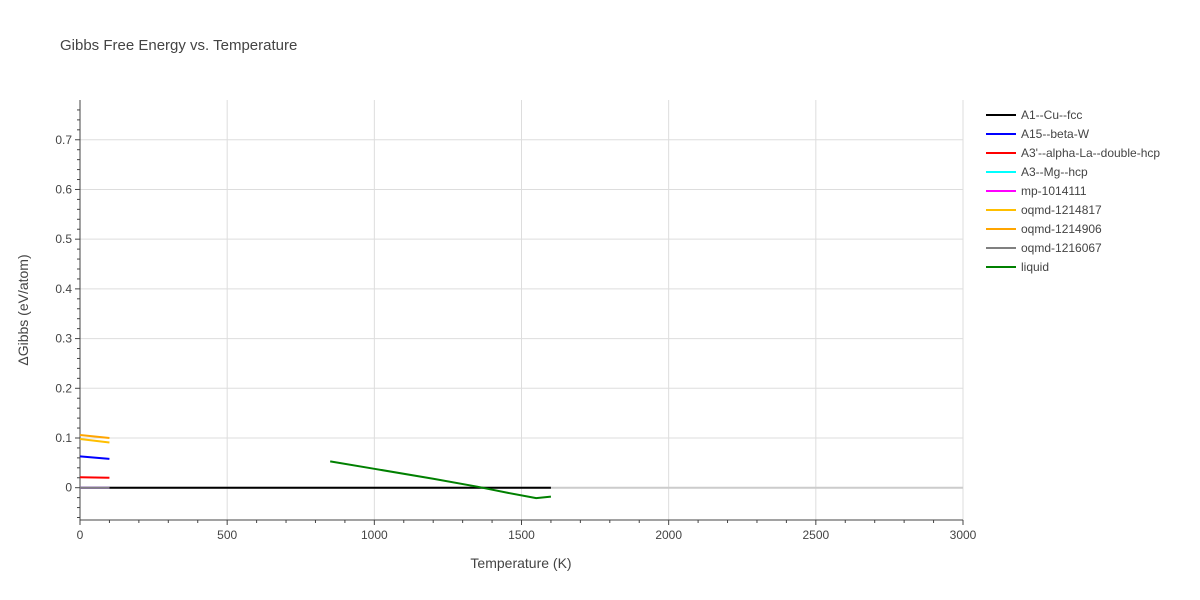 The height and width of the screenshot is (600, 1200). I want to click on series-line-a3-alpha-la-double-hcp, so click(94, 477).